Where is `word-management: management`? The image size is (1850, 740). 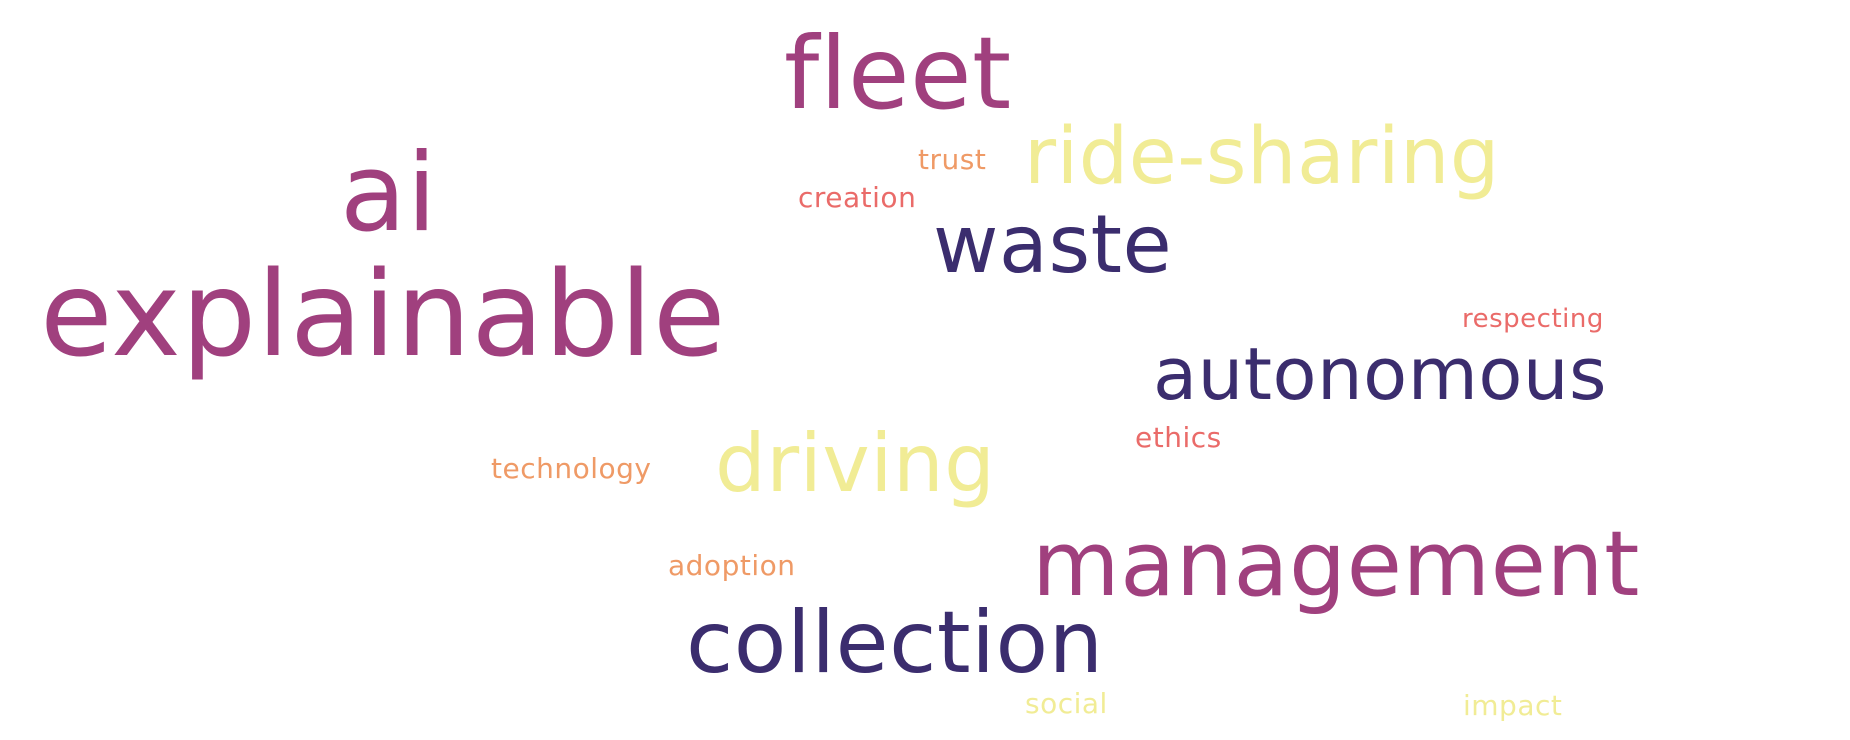 word-management: management is located at coordinates (1336, 564).